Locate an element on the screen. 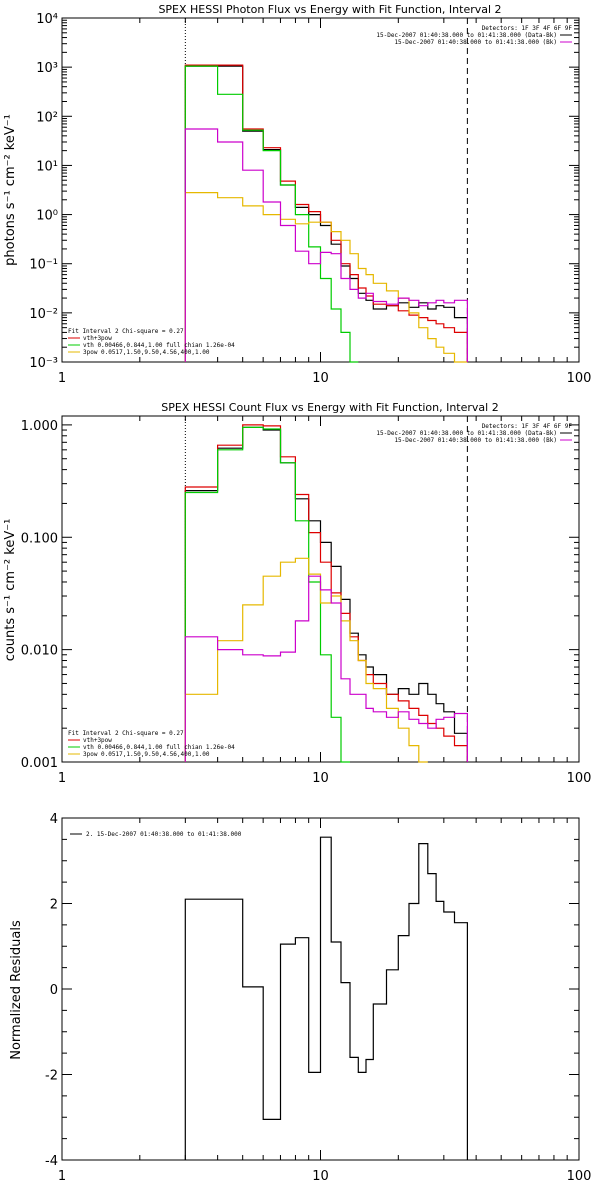  residuals-residual-histogram is located at coordinates (326, 998).